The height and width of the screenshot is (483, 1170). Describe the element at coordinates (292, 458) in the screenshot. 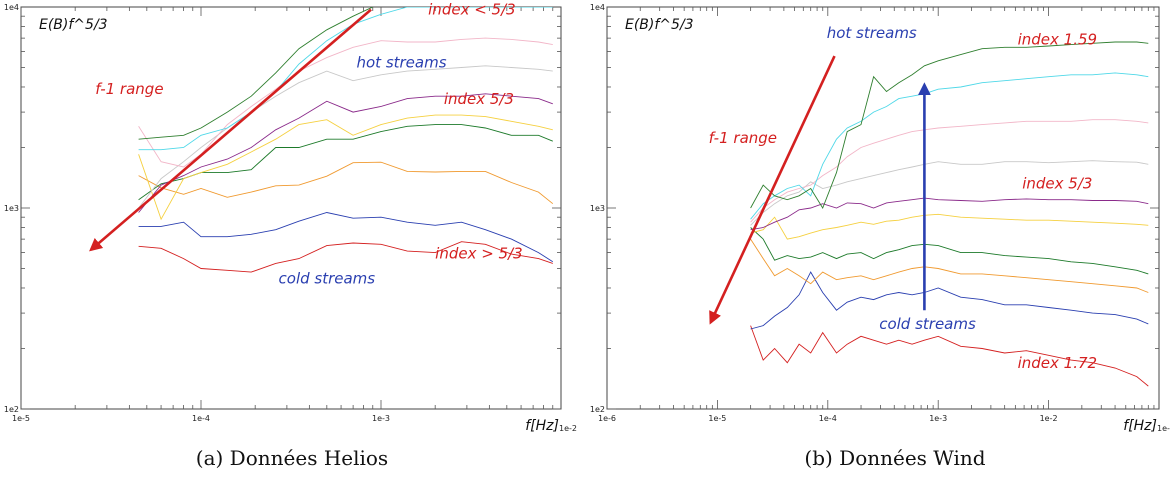

I see `caption-helios: (a) Données Helios` at that location.